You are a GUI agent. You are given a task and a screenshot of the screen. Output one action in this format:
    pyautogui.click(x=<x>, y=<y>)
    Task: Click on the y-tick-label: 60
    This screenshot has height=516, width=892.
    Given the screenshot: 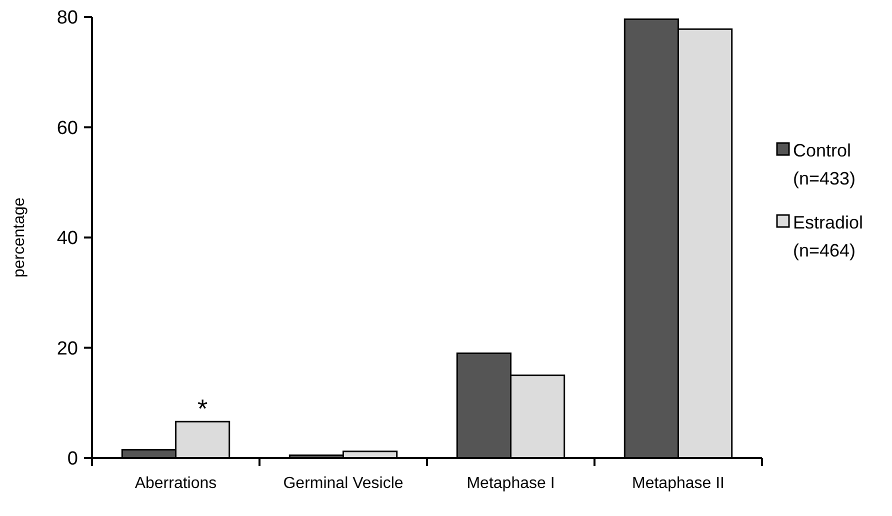 What is the action you would take?
    pyautogui.click(x=67, y=128)
    